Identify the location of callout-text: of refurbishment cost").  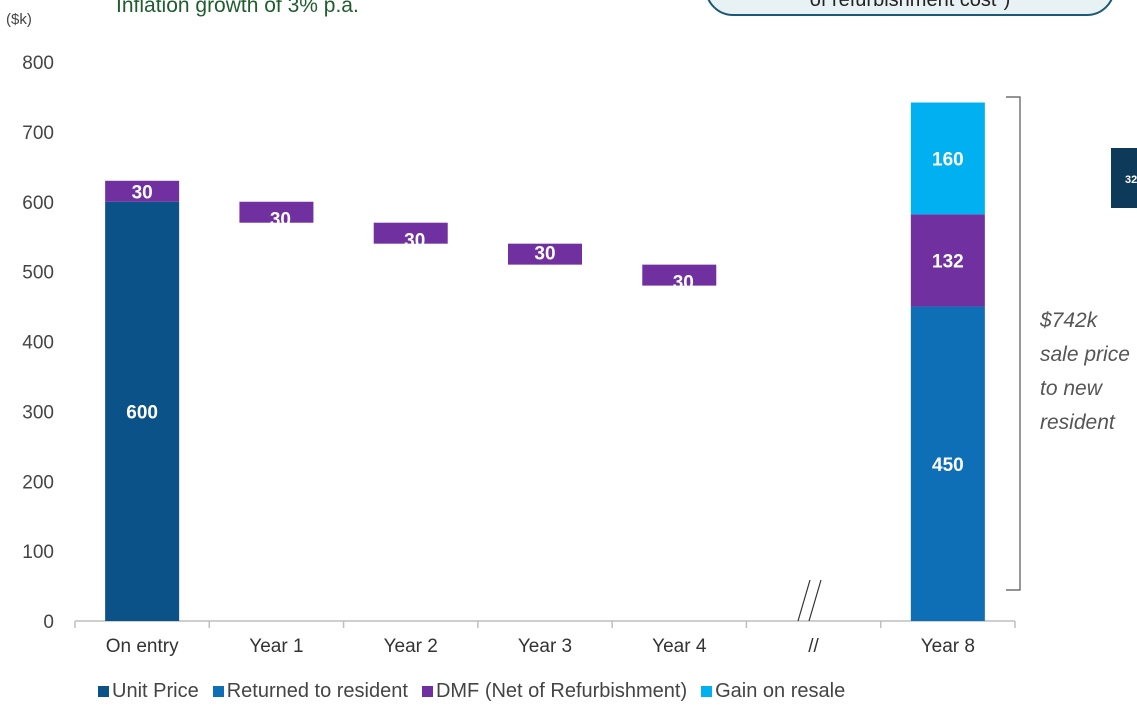
(910, 5).